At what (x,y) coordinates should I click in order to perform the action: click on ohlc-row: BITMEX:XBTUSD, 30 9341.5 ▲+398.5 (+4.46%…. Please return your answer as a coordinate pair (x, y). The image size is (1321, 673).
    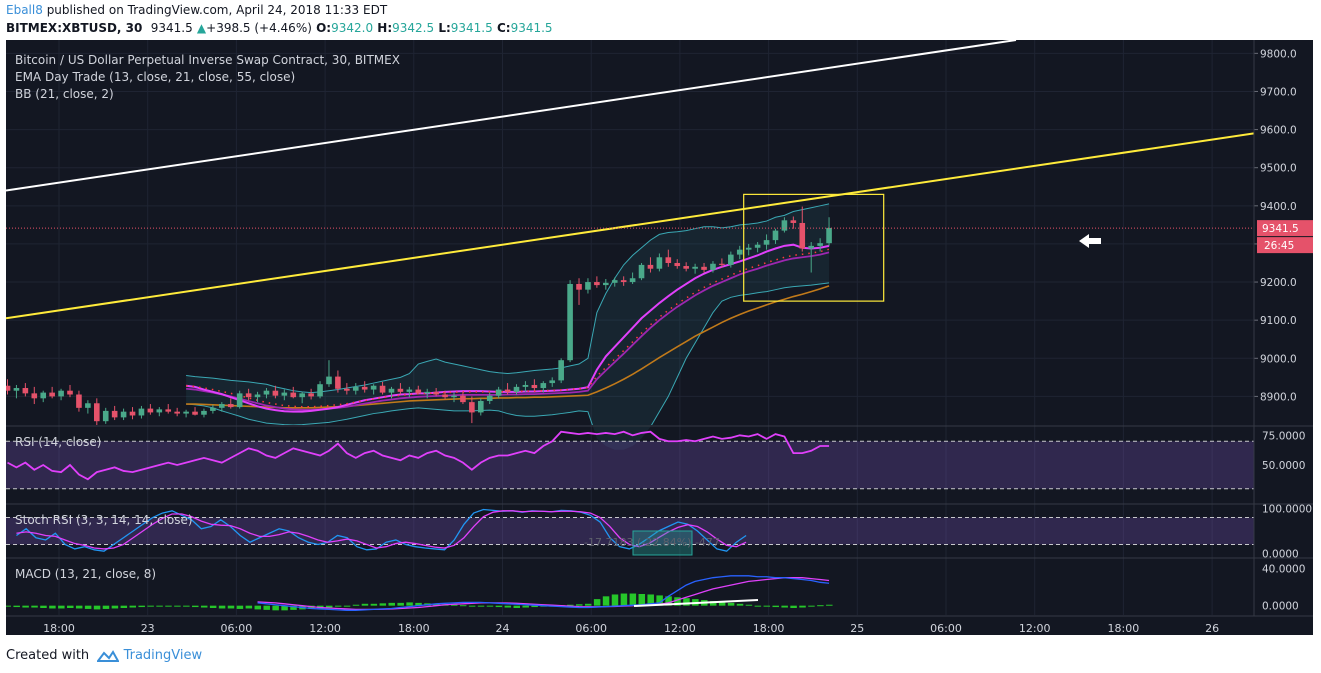
    Looking at the image, I should click on (279, 28).